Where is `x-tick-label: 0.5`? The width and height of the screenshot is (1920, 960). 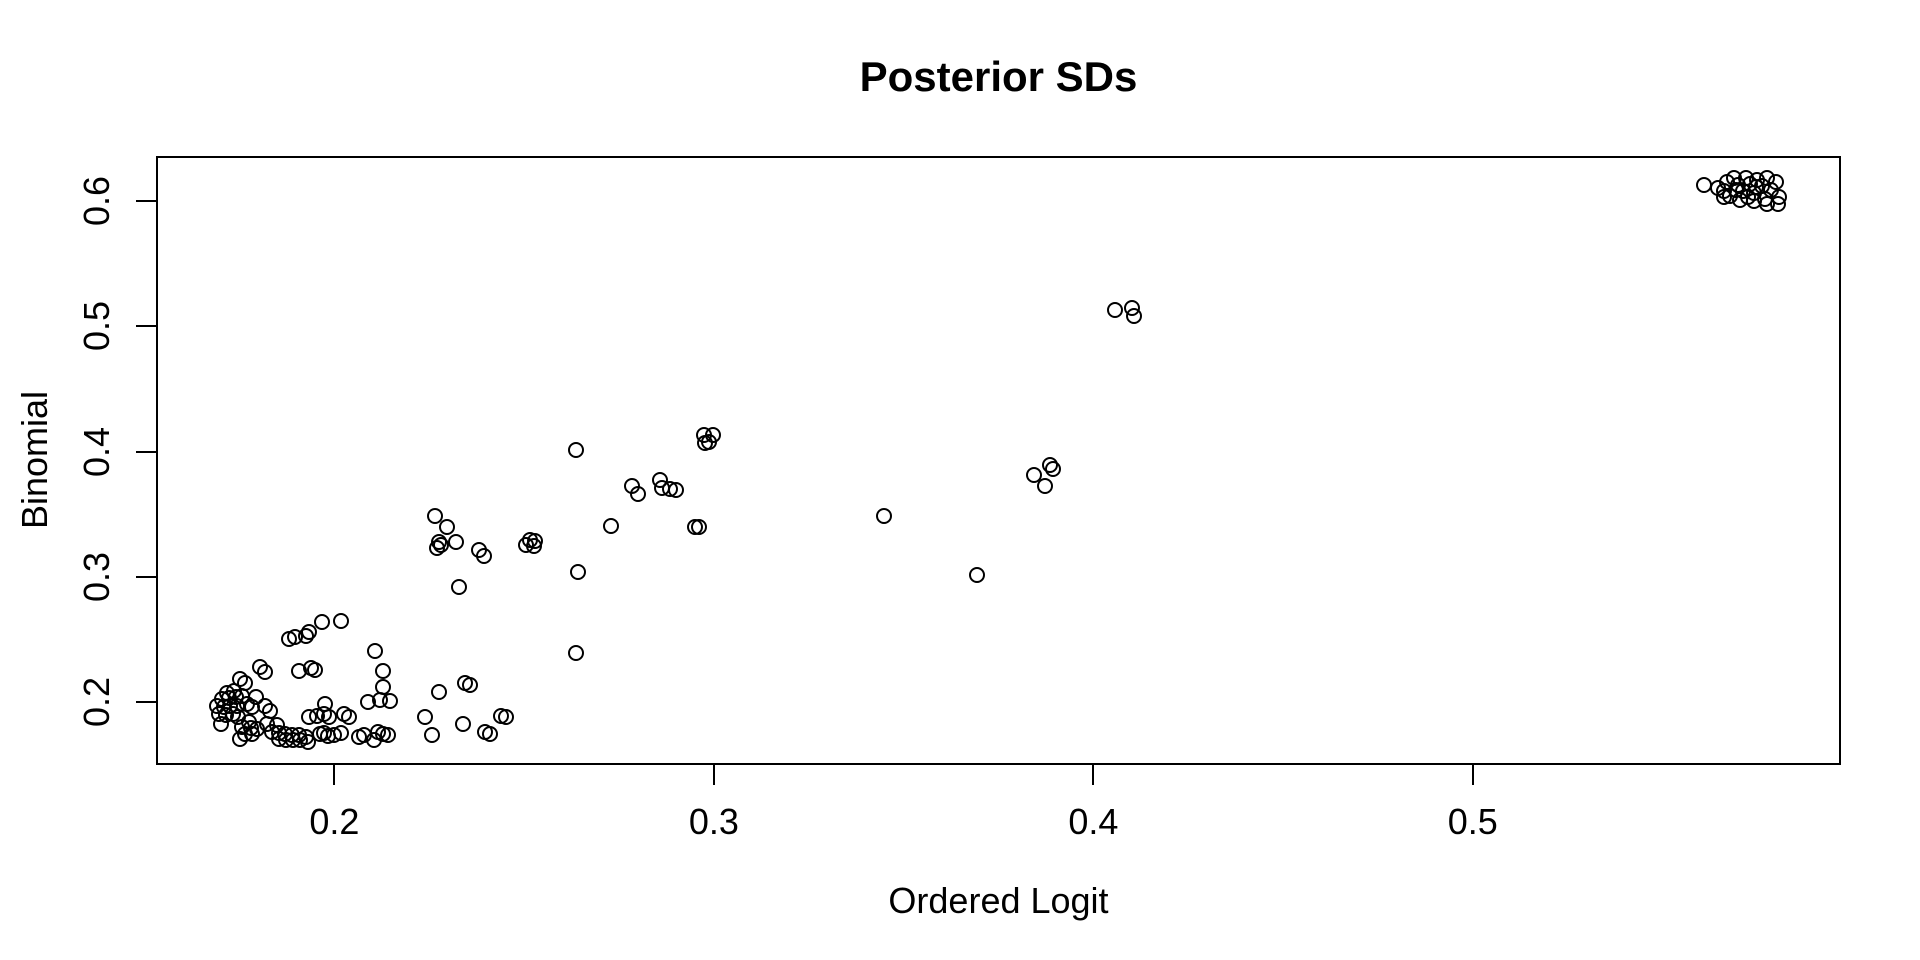
x-tick-label: 0.5 is located at coordinates (1472, 821).